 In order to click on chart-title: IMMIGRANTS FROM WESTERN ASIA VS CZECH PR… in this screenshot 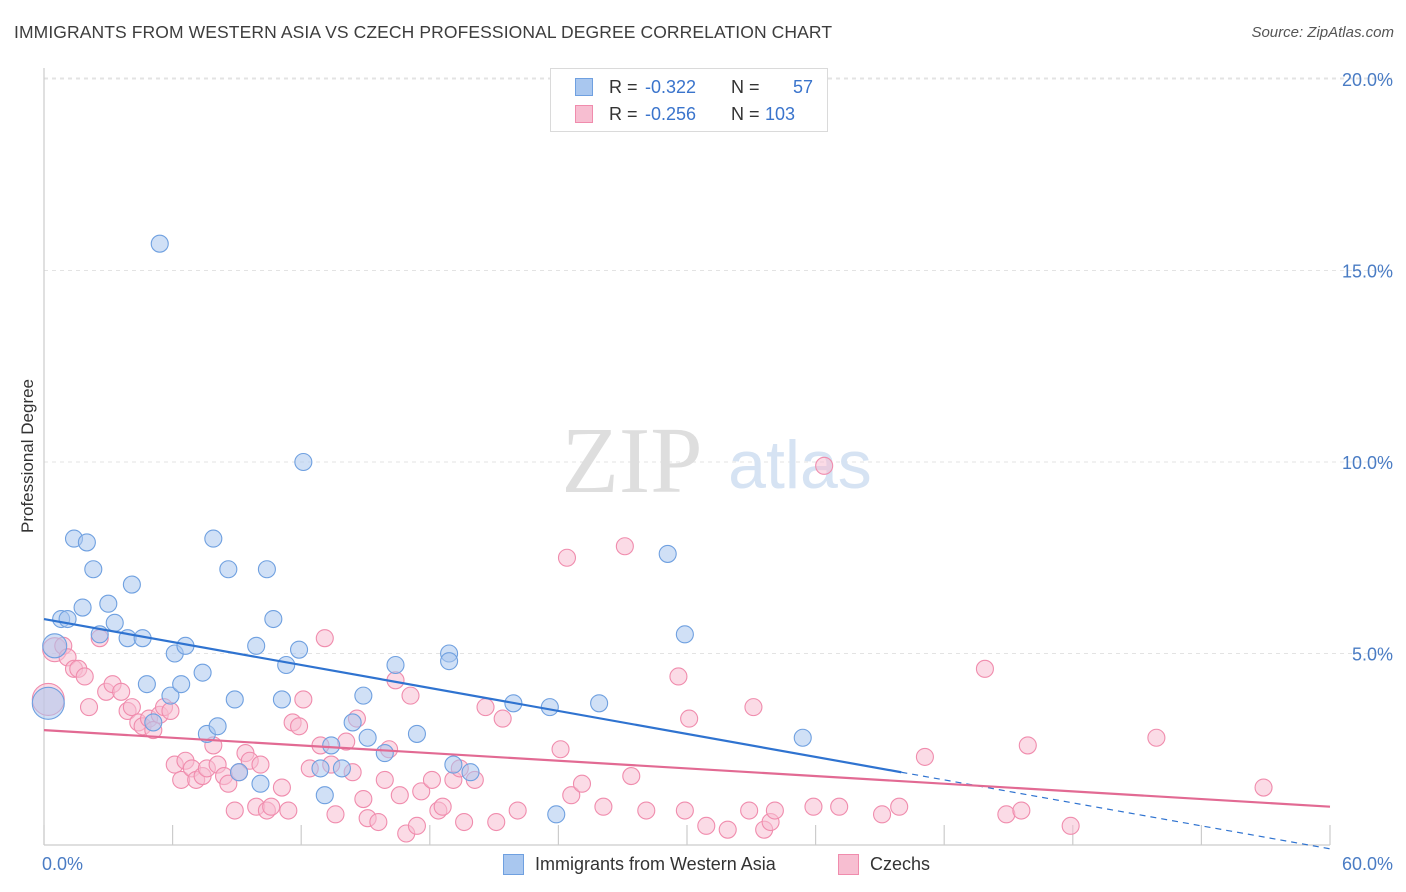, I will do `click(423, 32)`.